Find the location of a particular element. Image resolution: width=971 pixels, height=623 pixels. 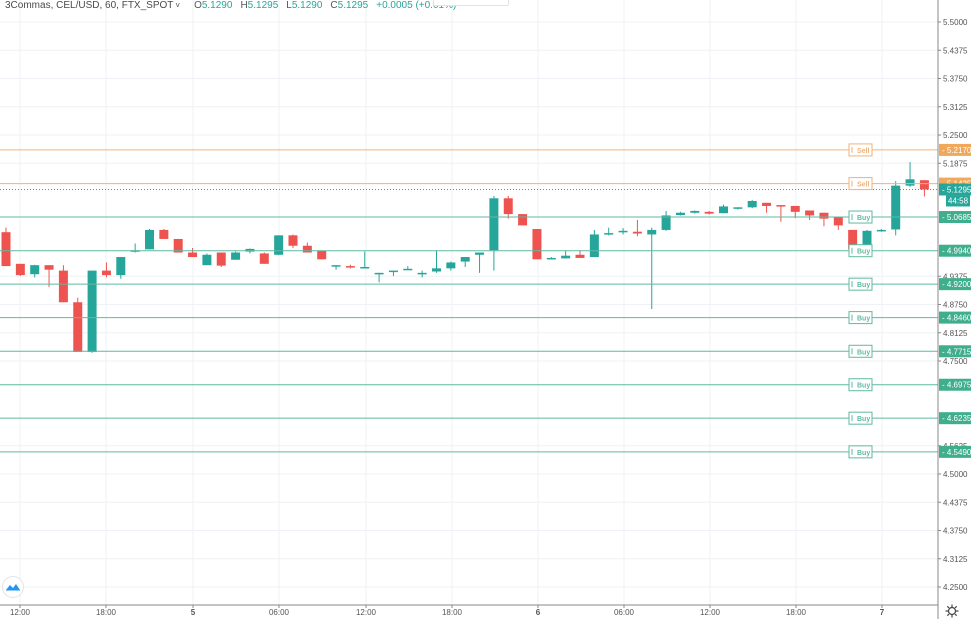

price-axis-order-value: - 5.0685 is located at coordinates (956, 217).